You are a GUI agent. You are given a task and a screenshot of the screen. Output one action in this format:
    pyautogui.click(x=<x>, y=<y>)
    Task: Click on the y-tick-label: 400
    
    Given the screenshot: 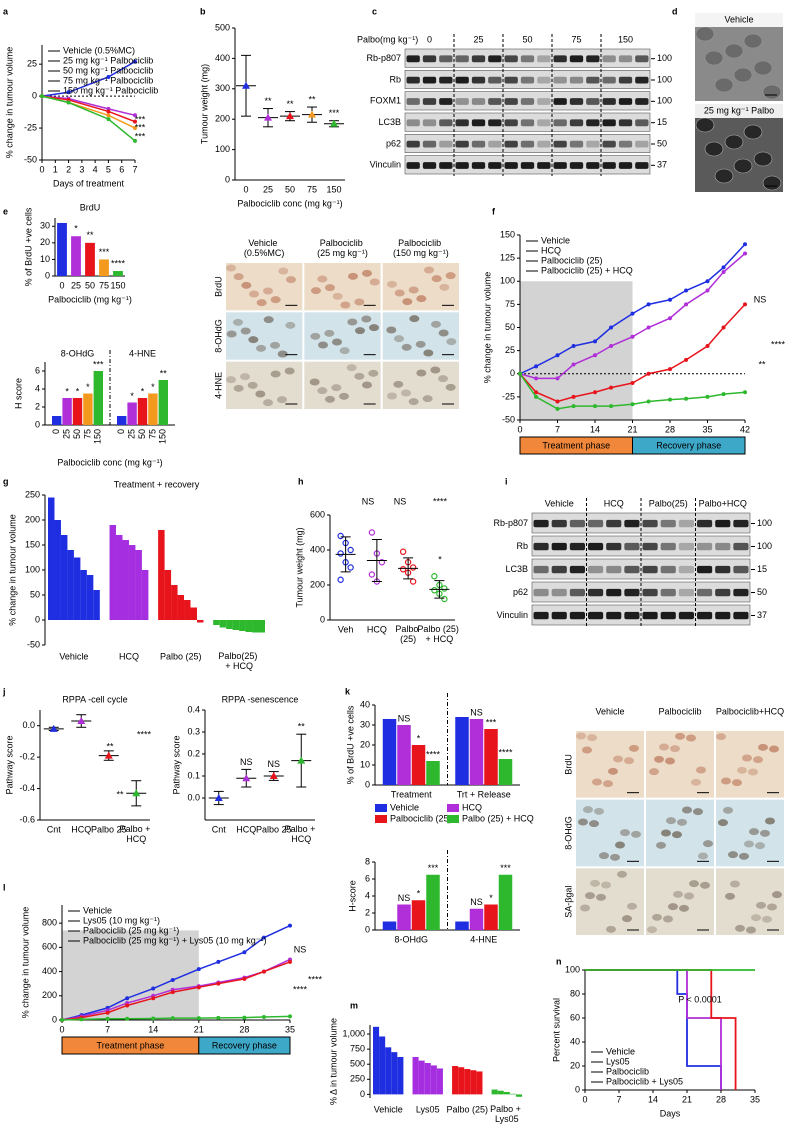 What is the action you would take?
    pyautogui.click(x=317, y=549)
    